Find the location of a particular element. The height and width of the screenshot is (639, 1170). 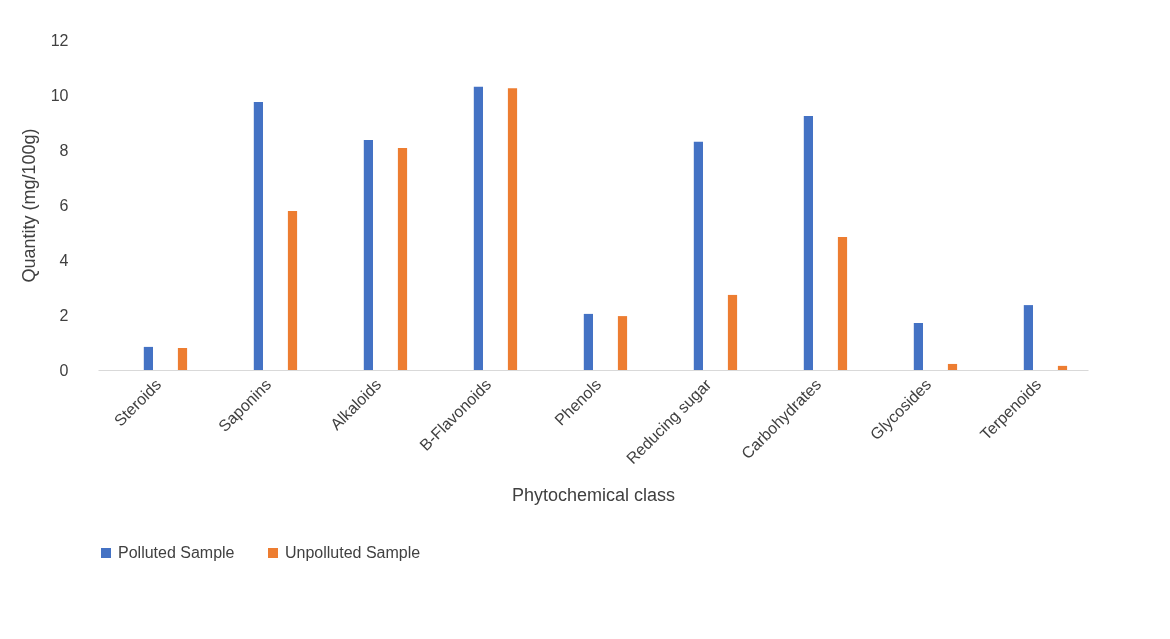

y-tick-label: 0 is located at coordinates (64, 370).